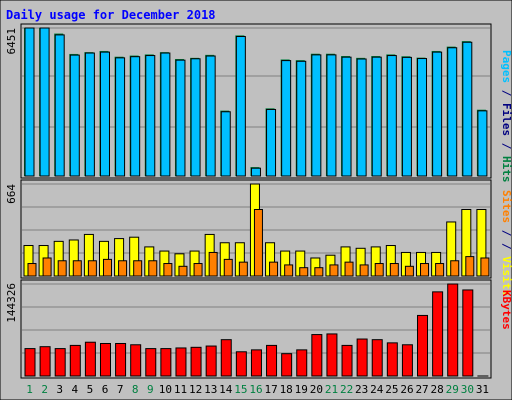  I want to click on legend-item-hits: Hits, so click(506, 169).